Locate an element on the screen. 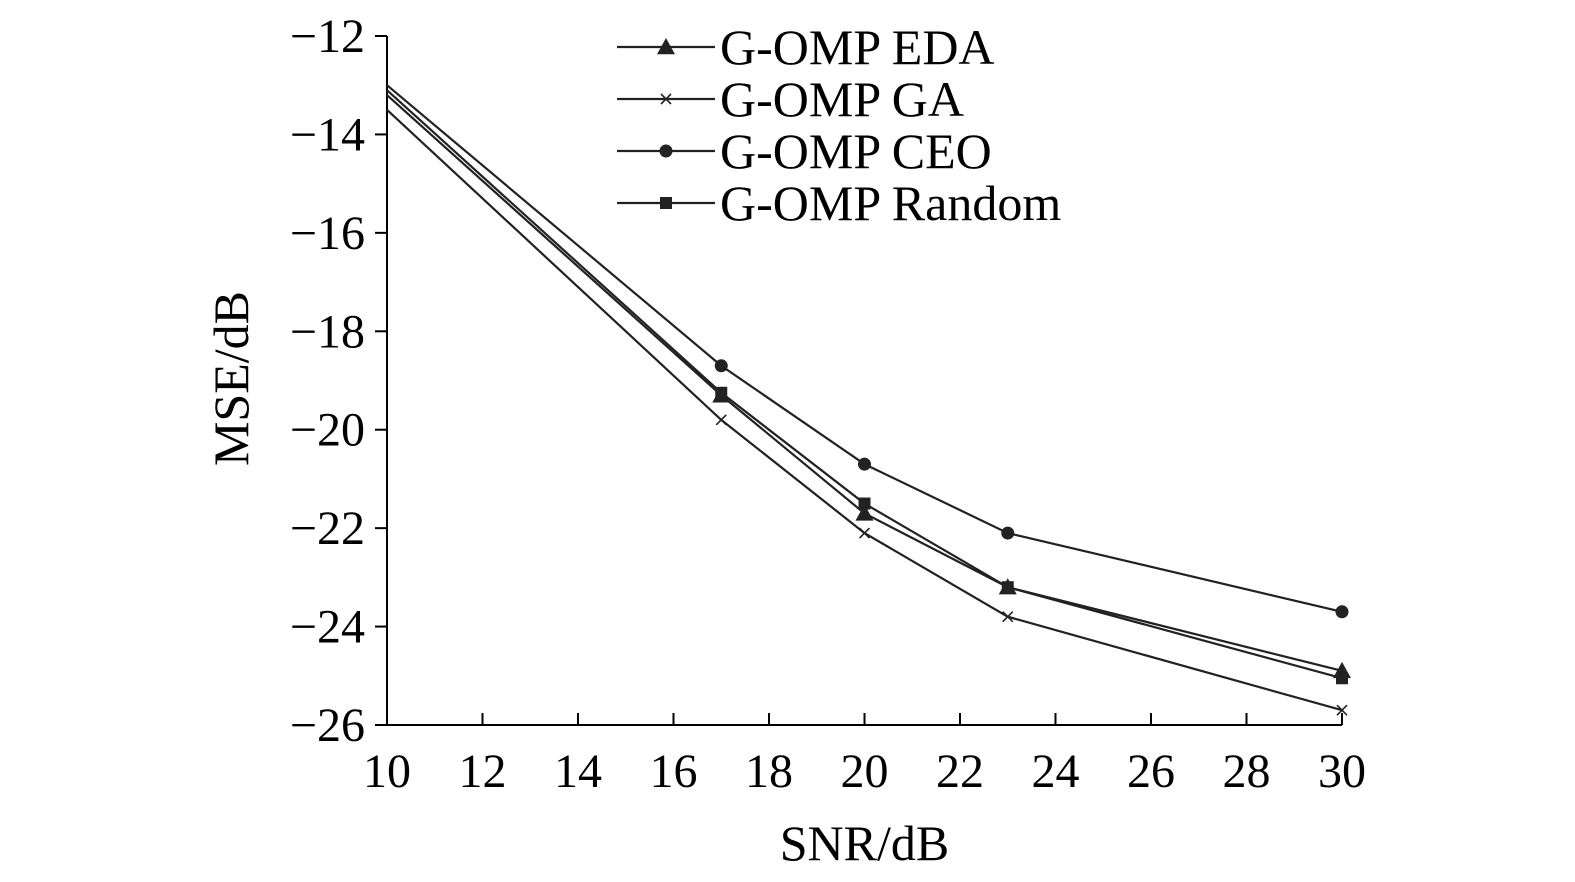 This screenshot has width=1575, height=882. x-axis-title: SNR/dB is located at coordinates (865, 843).